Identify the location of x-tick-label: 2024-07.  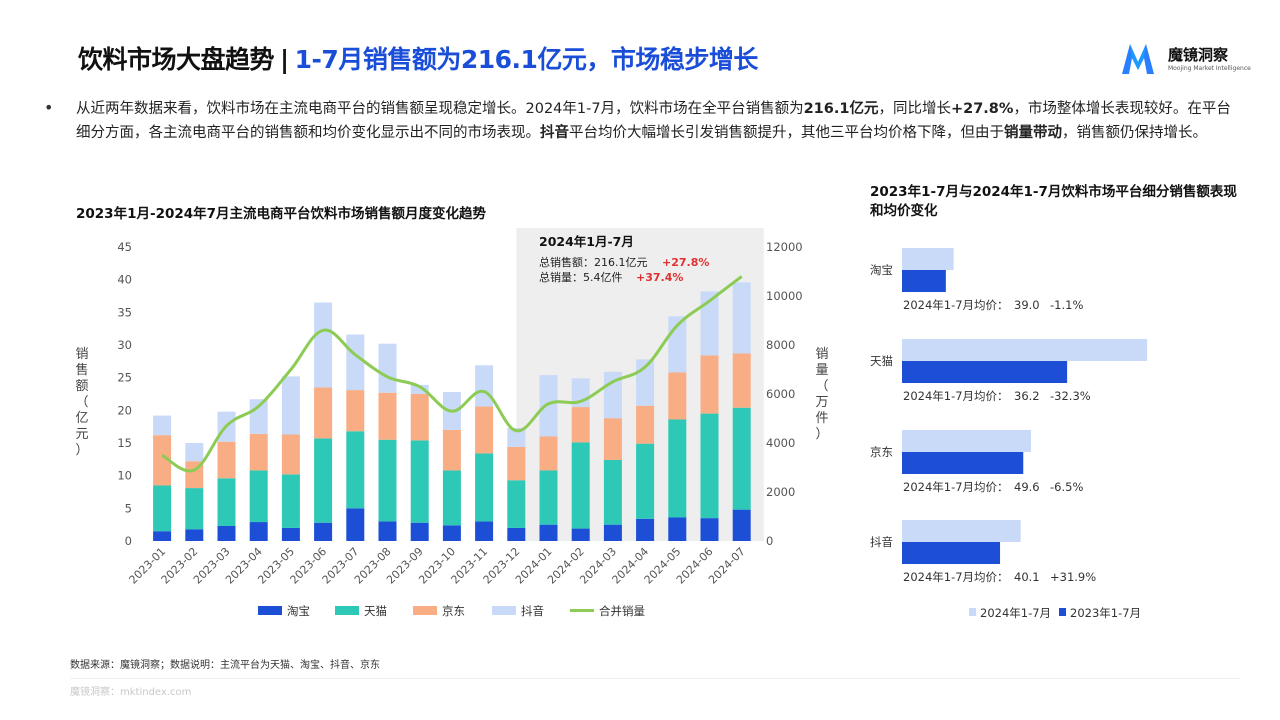
(727, 566).